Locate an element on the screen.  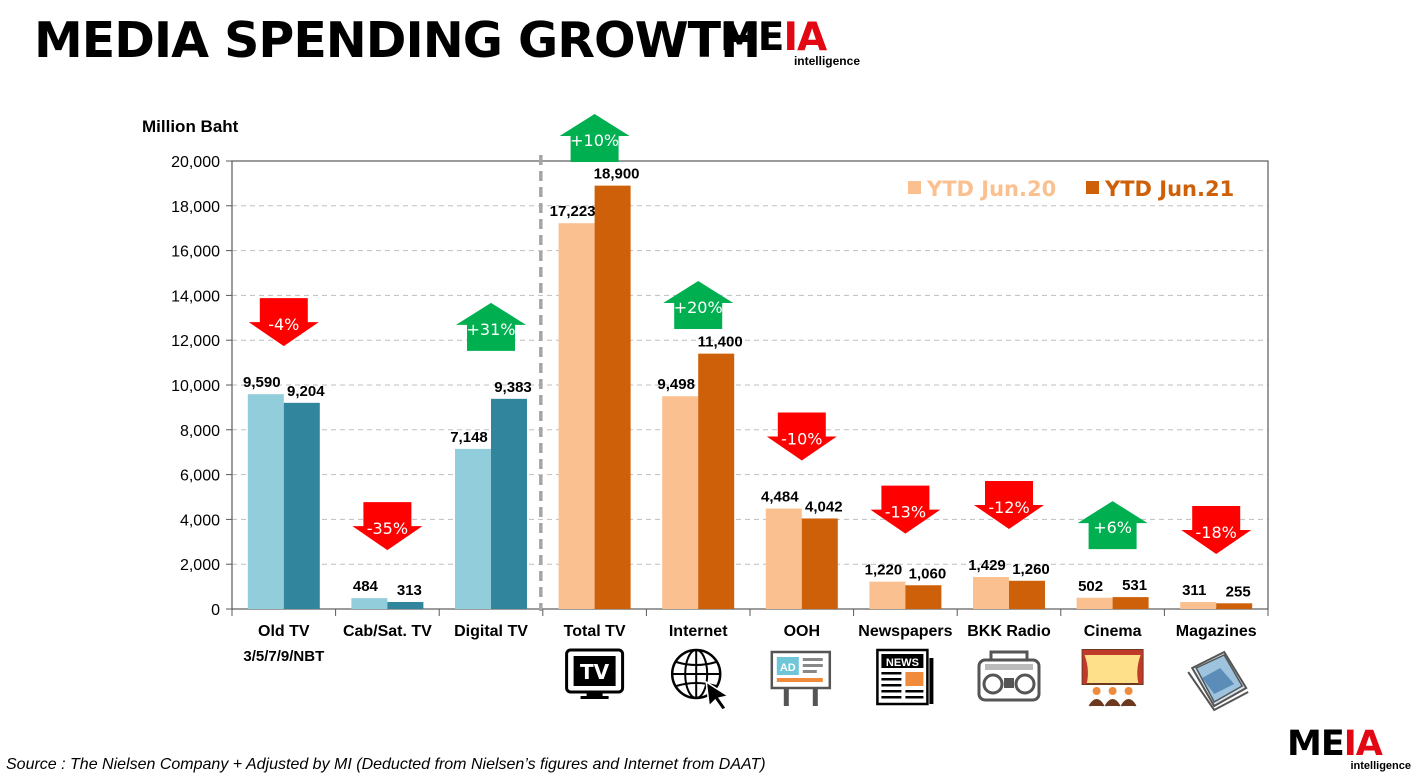
data-label: 531 is located at coordinates (1134, 585).